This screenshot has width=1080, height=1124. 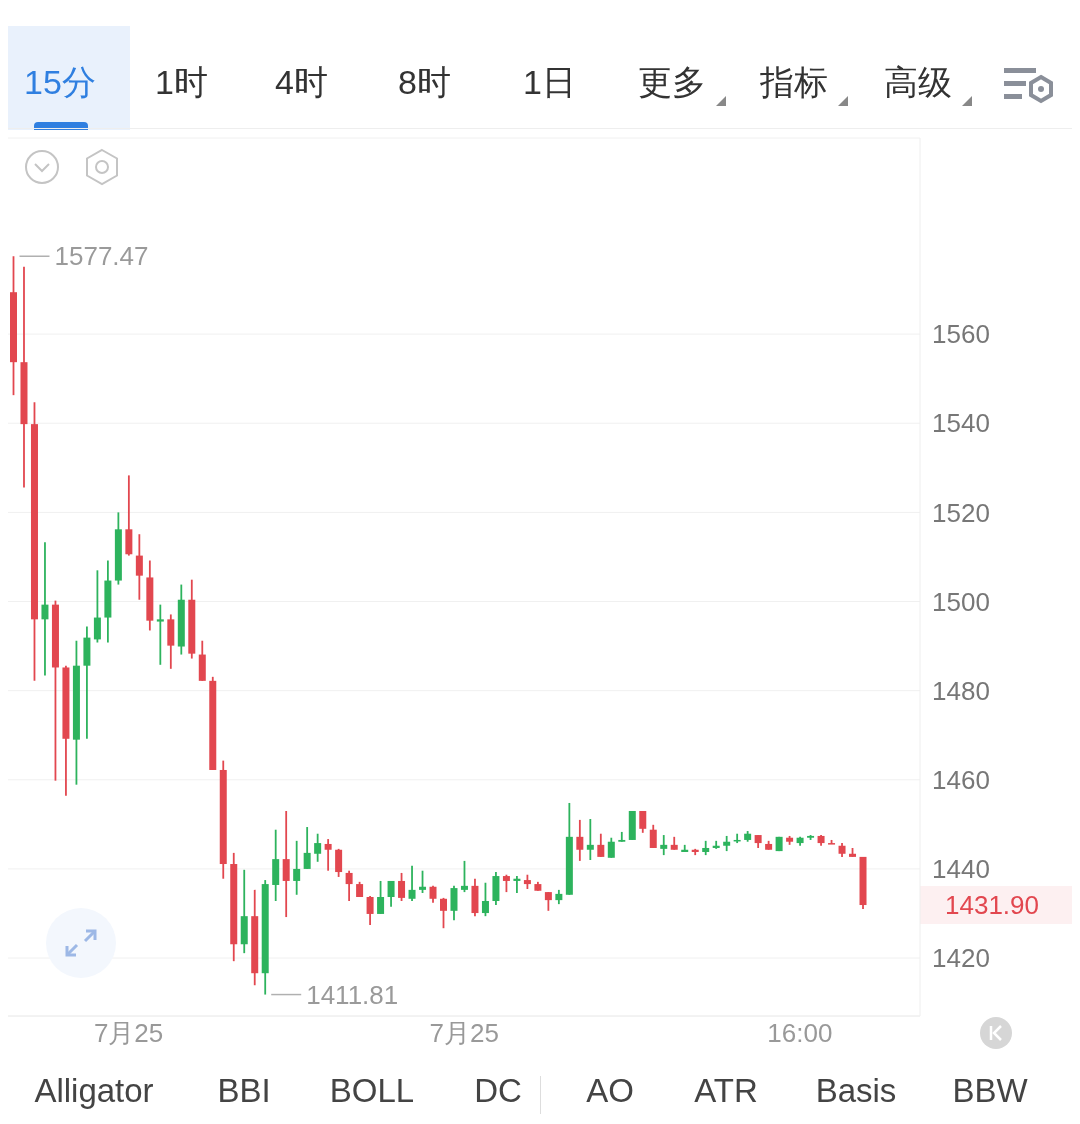 I want to click on text: BOLL, so click(x=372, y=1091).